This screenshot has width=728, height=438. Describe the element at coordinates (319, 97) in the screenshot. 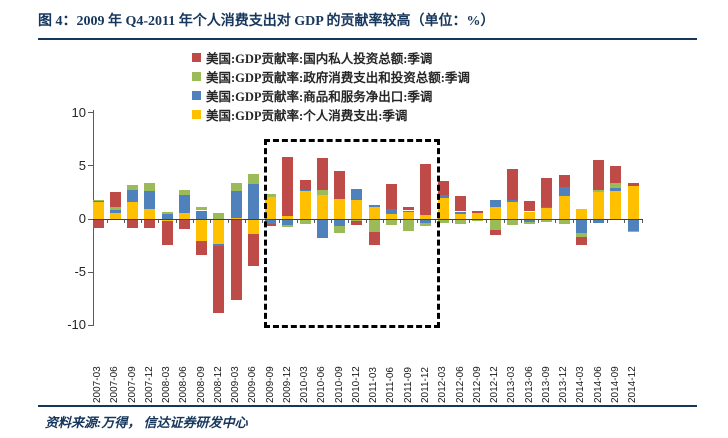

I see `legend-label: 美国:GDP贡献率:商品和服务净出口:季调` at that location.